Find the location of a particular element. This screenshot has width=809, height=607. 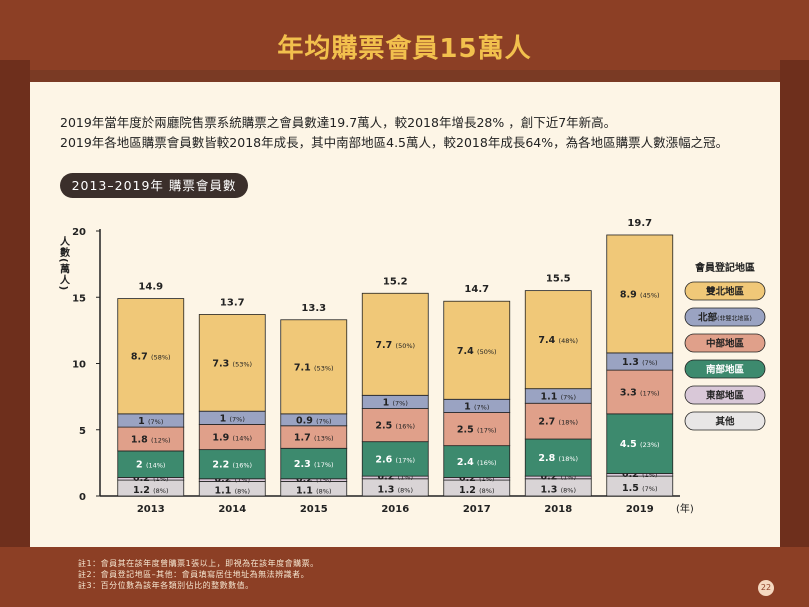

data-label: 1.8 (12%) is located at coordinates (151, 440).